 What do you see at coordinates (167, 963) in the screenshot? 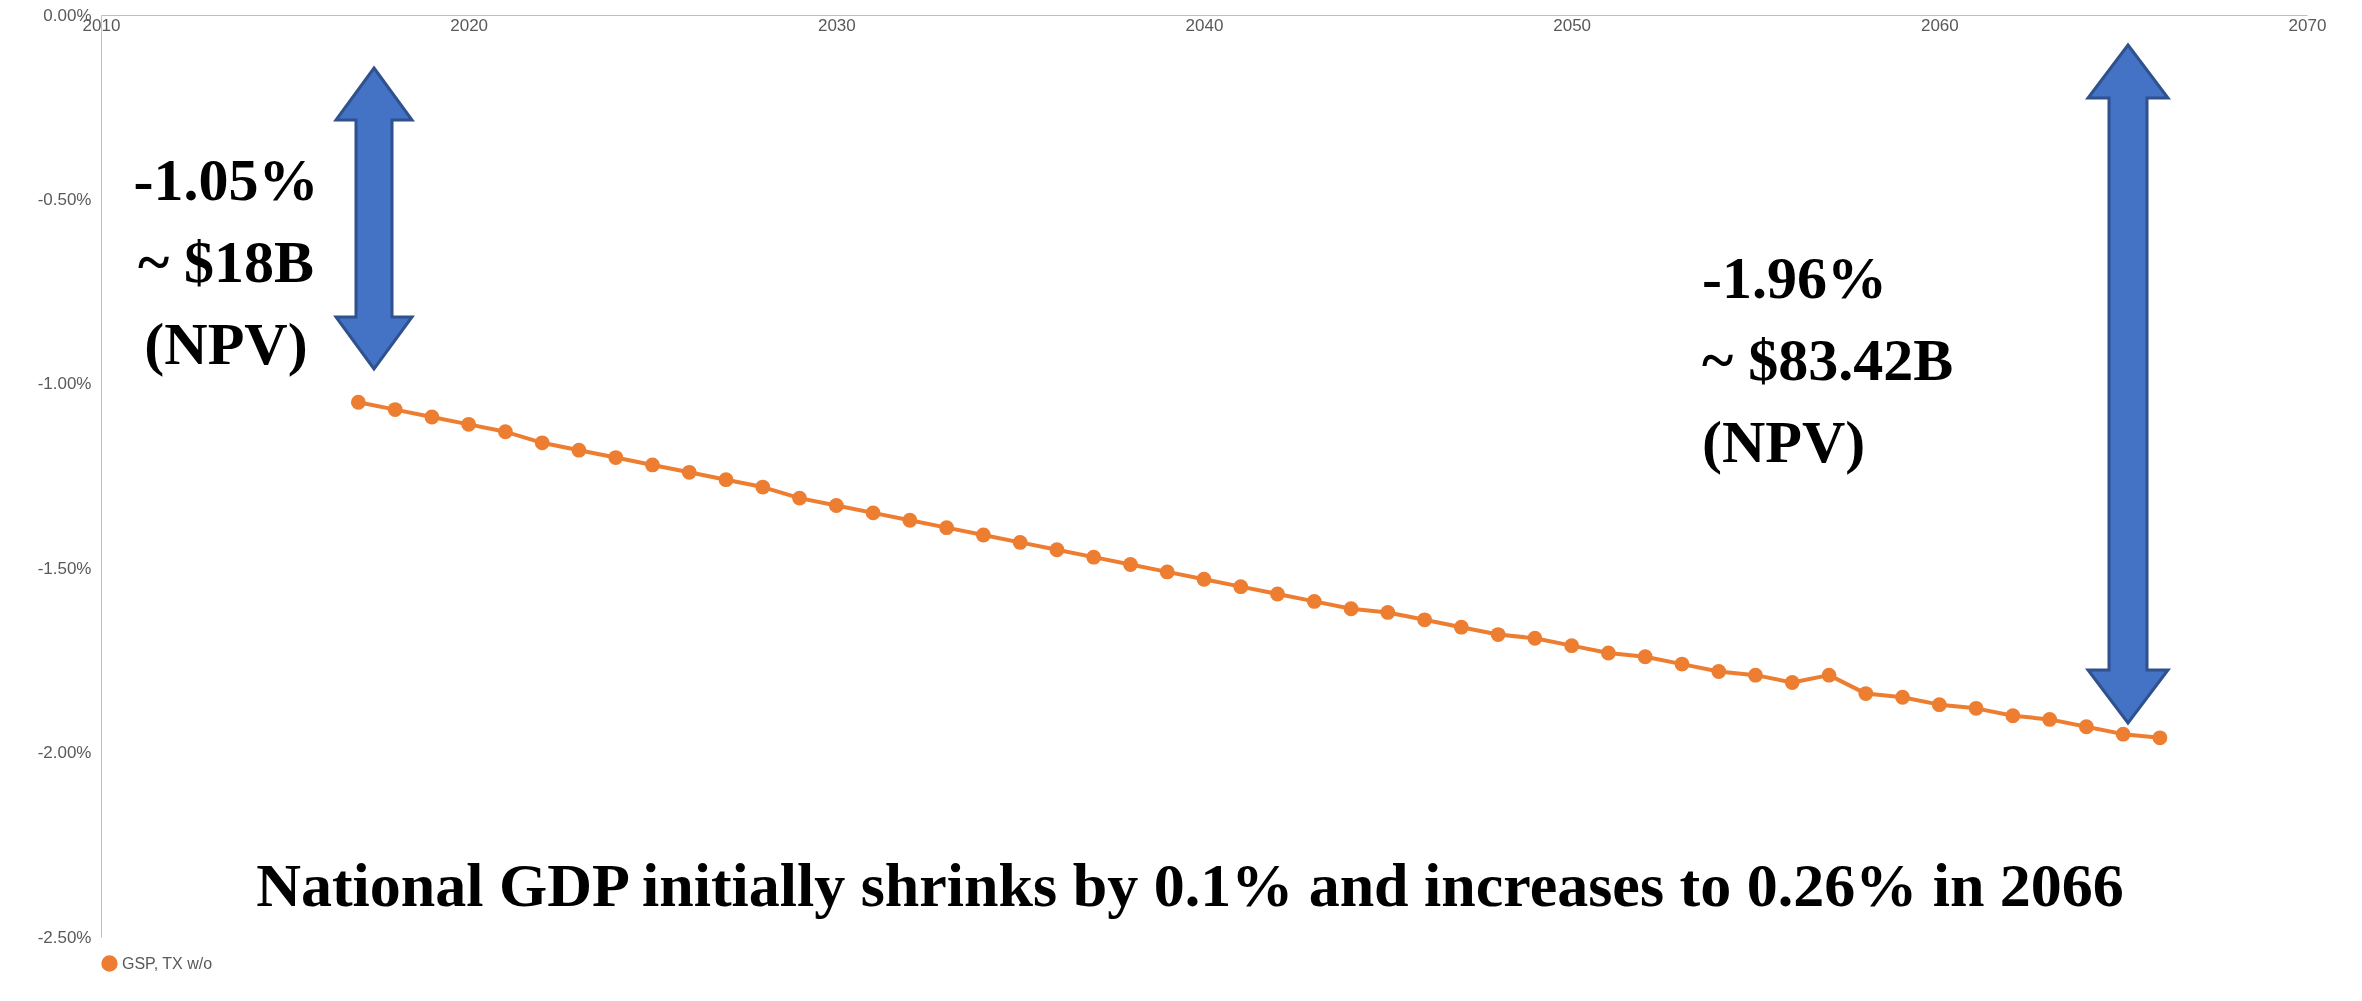
I see `legend-label: GSP, TX w/o` at bounding box center [167, 963].